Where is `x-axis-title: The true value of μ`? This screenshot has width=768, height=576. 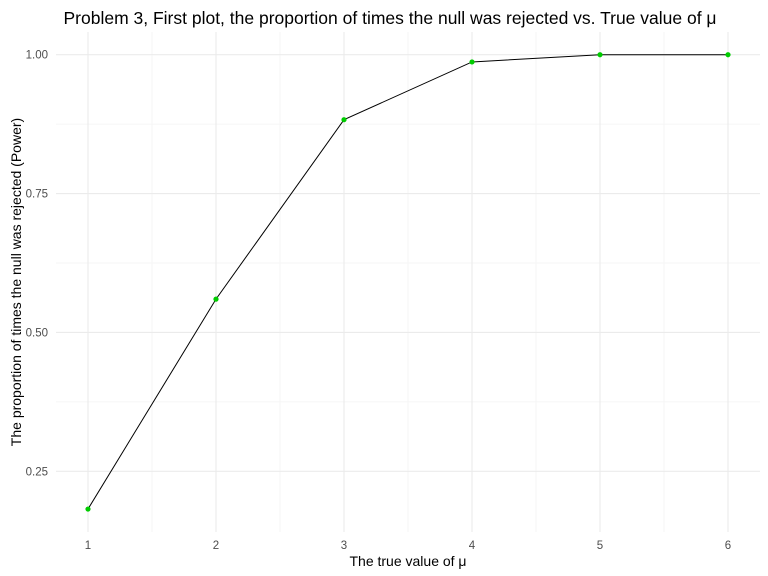
x-axis-title: The true value of μ is located at coordinates (407, 561).